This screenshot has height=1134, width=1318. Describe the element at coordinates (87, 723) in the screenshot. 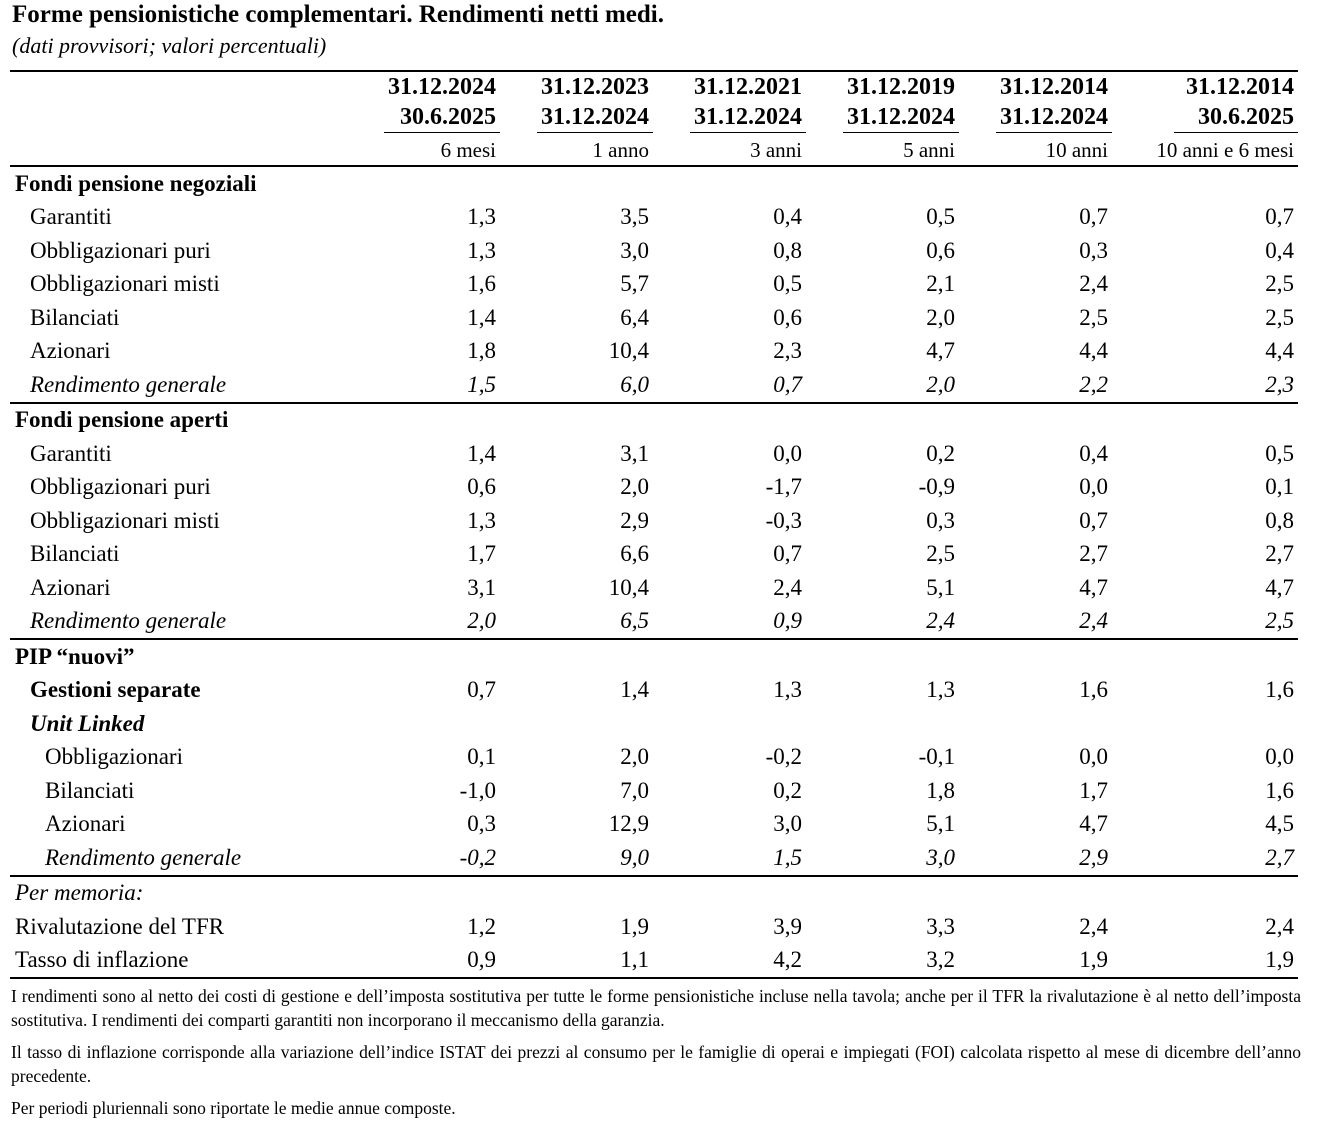

I see `subsection-title: Unit Linked` at that location.